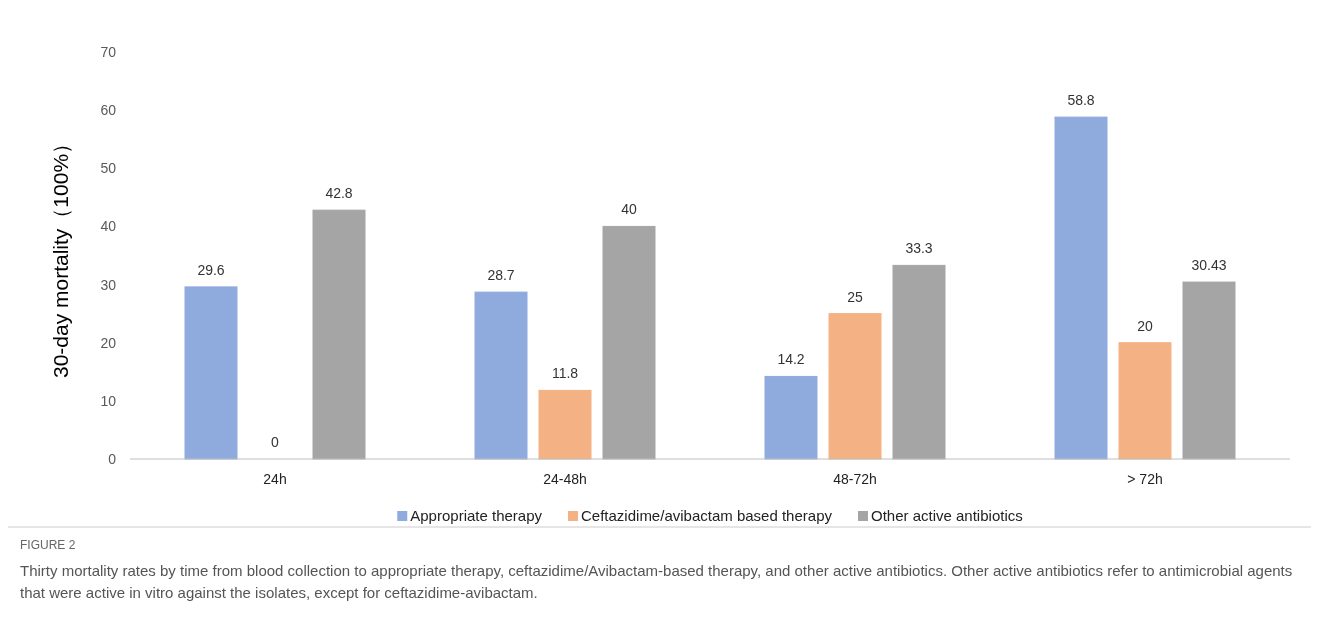 Image resolution: width=1319 pixels, height=640 pixels. What do you see at coordinates (60, 255) in the screenshot?
I see `y-axis-title: 30-day mortality（100%）` at bounding box center [60, 255].